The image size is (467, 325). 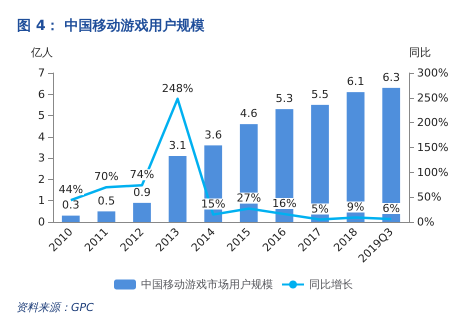 What do you see at coordinates (432, 147) in the screenshot?
I see `y2-tick-label: 150%` at bounding box center [432, 147].